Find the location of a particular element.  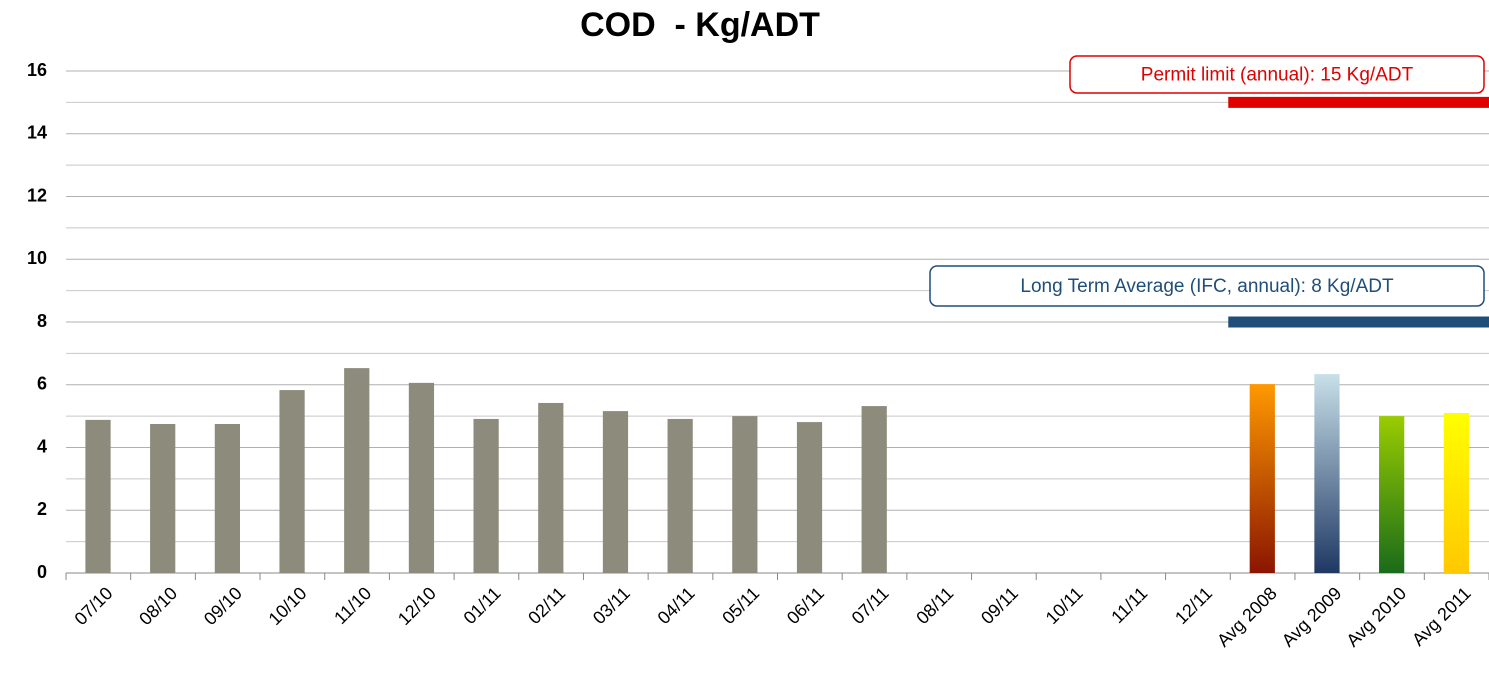

x-tick-label: 08/11 is located at coordinates (934, 605).